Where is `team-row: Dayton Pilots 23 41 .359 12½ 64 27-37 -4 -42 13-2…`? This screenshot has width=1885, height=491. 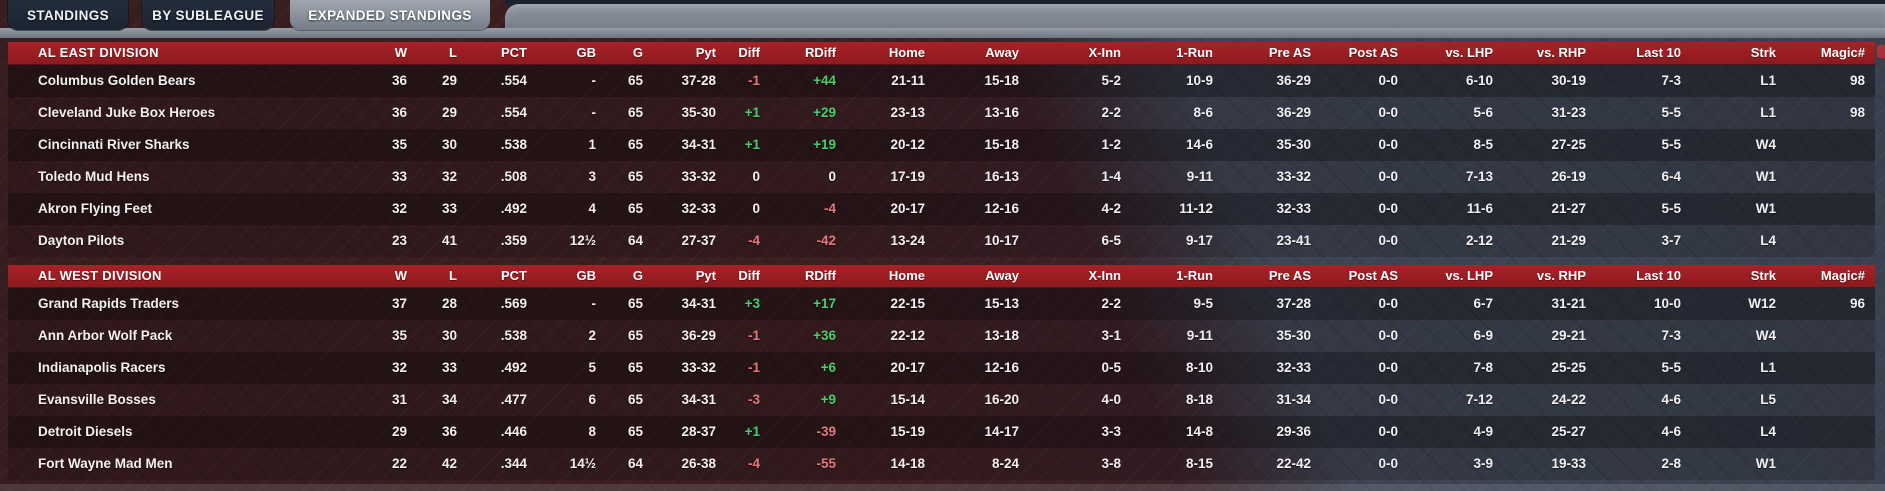 team-row: Dayton Pilots 23 41 .359 12½ 64 27-37 -4 -42 13-2… is located at coordinates (941, 241).